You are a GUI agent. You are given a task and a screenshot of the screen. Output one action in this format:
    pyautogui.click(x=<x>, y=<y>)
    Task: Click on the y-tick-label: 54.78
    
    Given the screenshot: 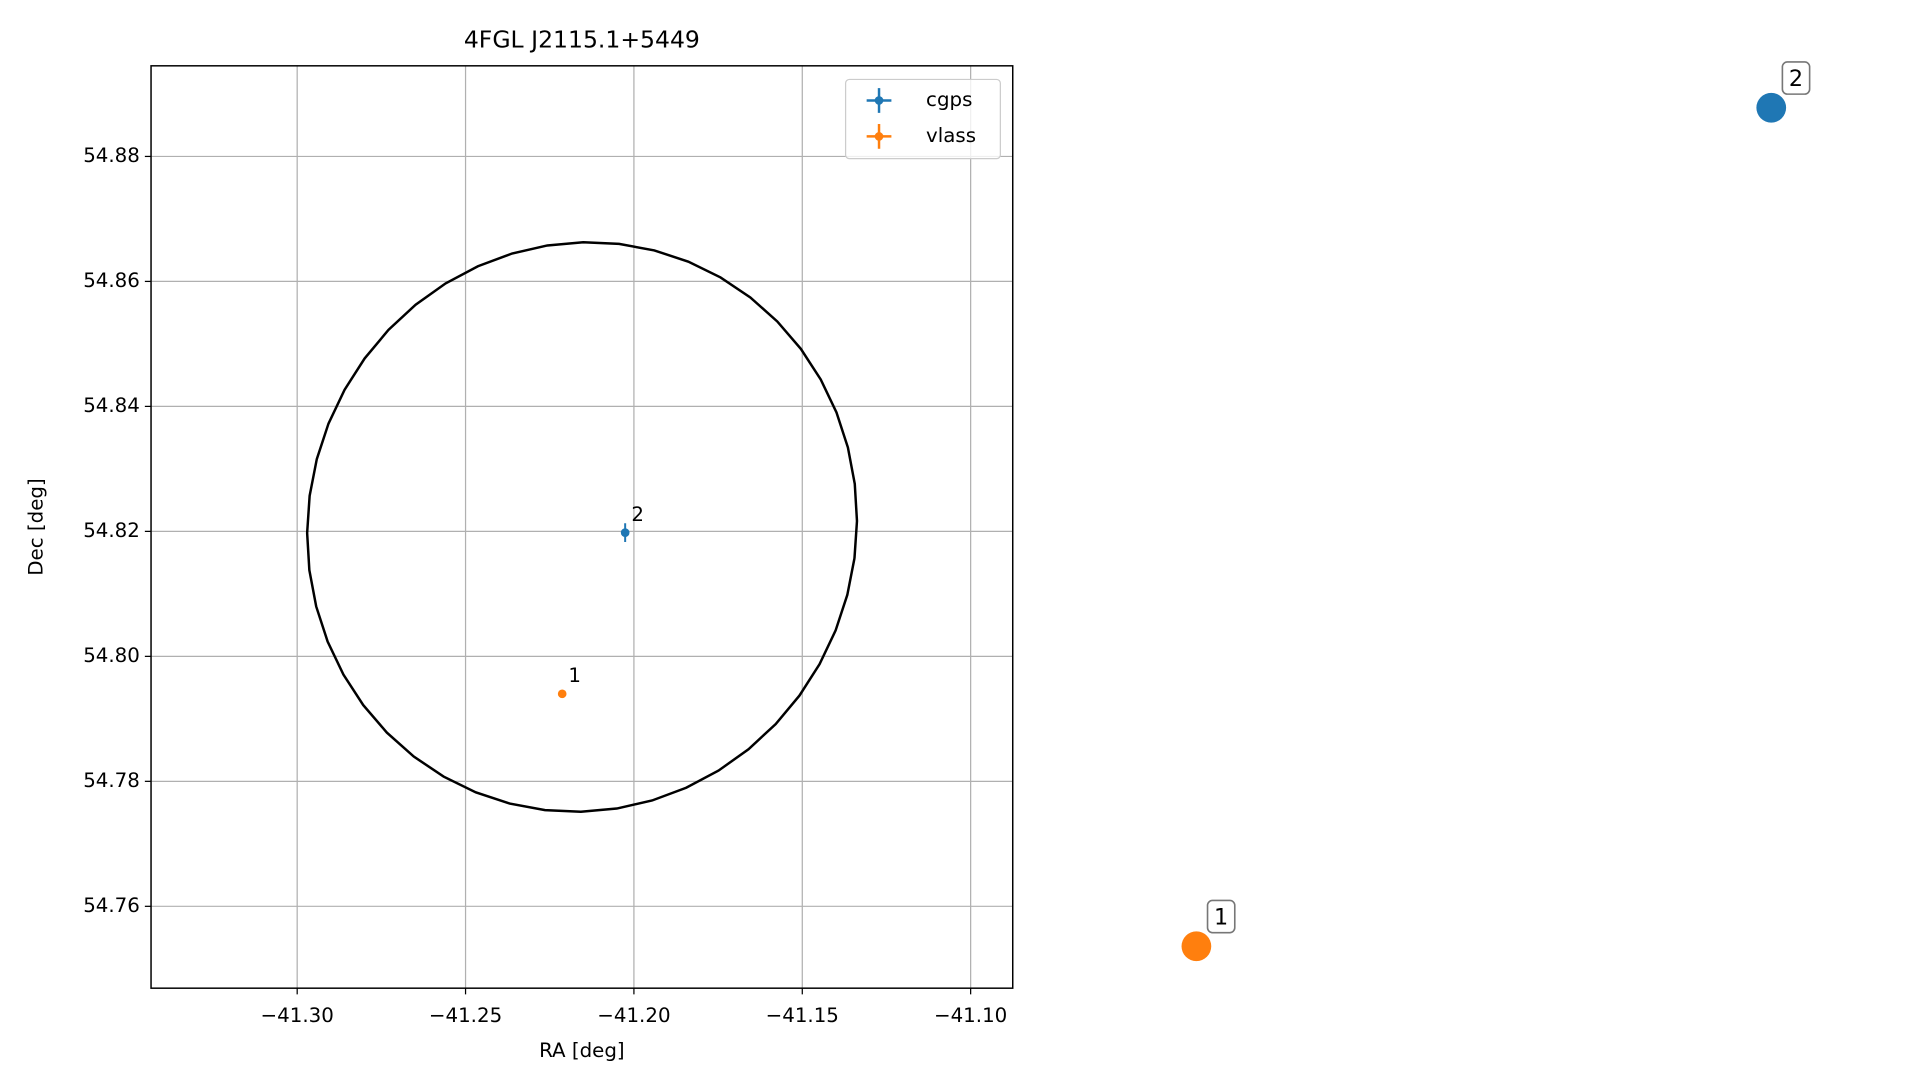 What is the action you would take?
    pyautogui.click(x=111, y=780)
    